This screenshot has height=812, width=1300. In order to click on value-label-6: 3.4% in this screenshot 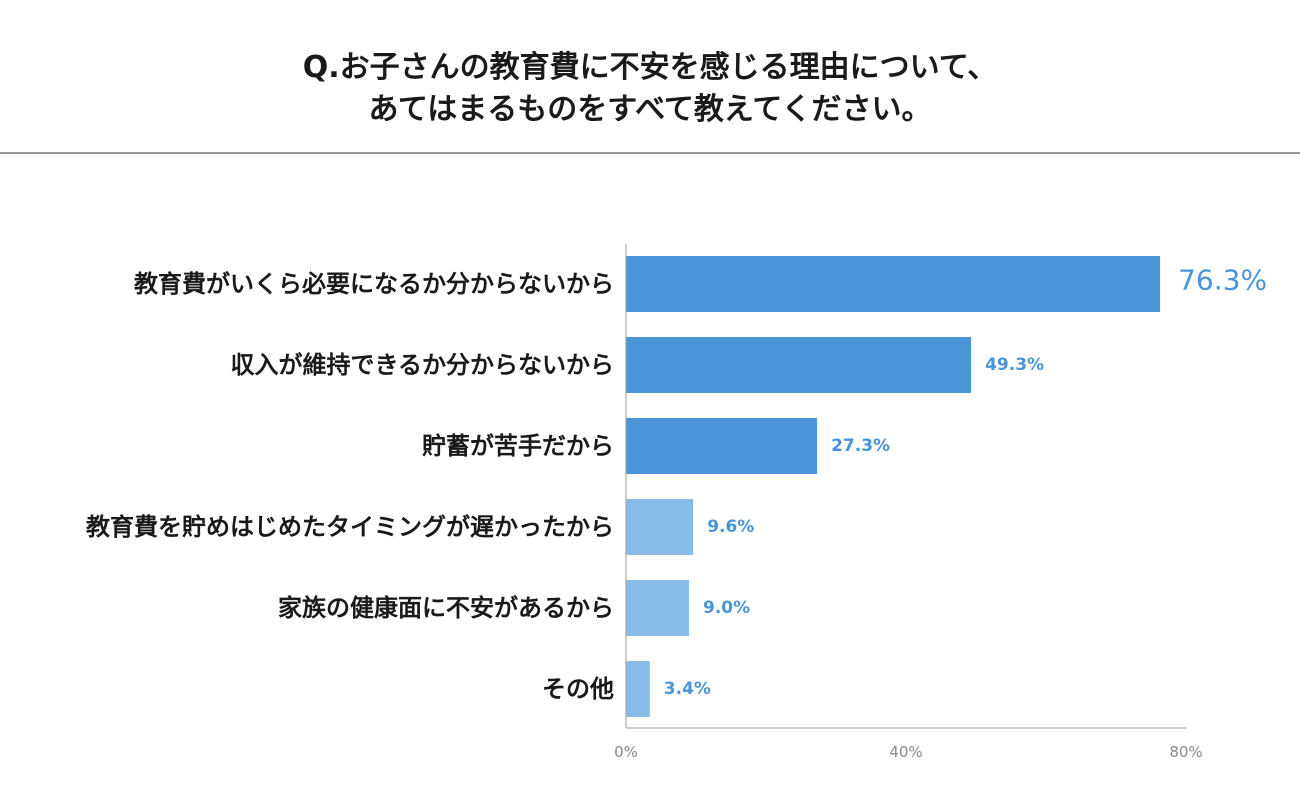, I will do `click(687, 689)`.